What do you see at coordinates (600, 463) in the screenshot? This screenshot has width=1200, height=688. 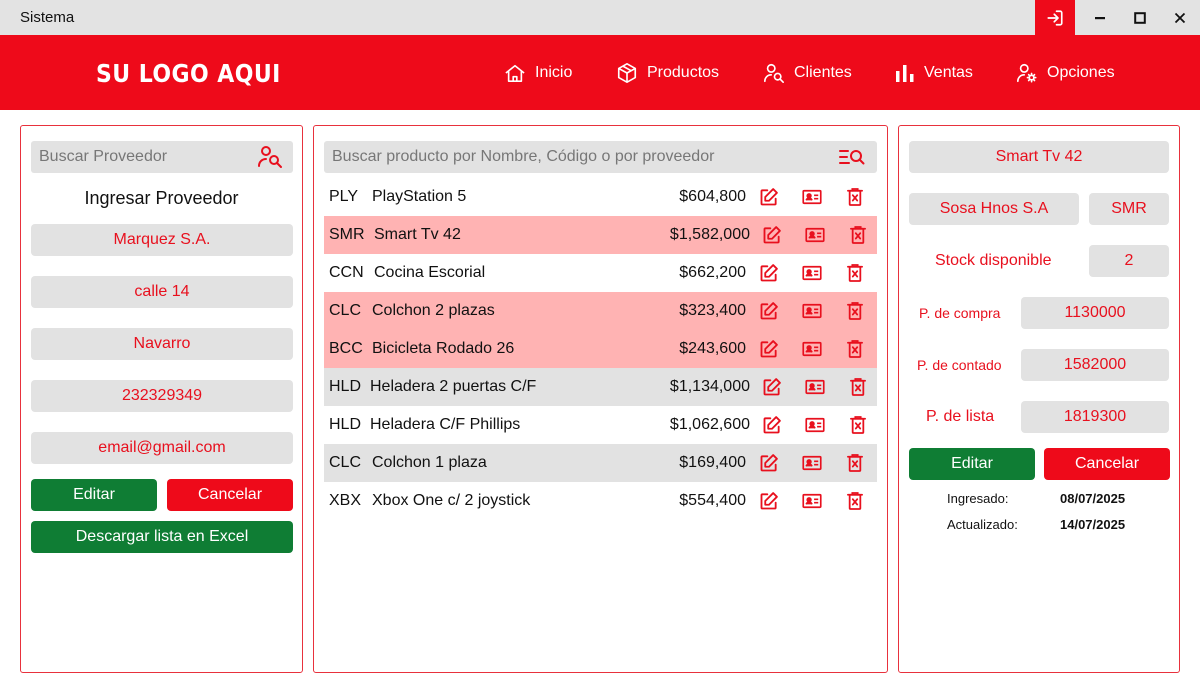 I see `product-row: CLC Colchon 1 plaza $169,400` at bounding box center [600, 463].